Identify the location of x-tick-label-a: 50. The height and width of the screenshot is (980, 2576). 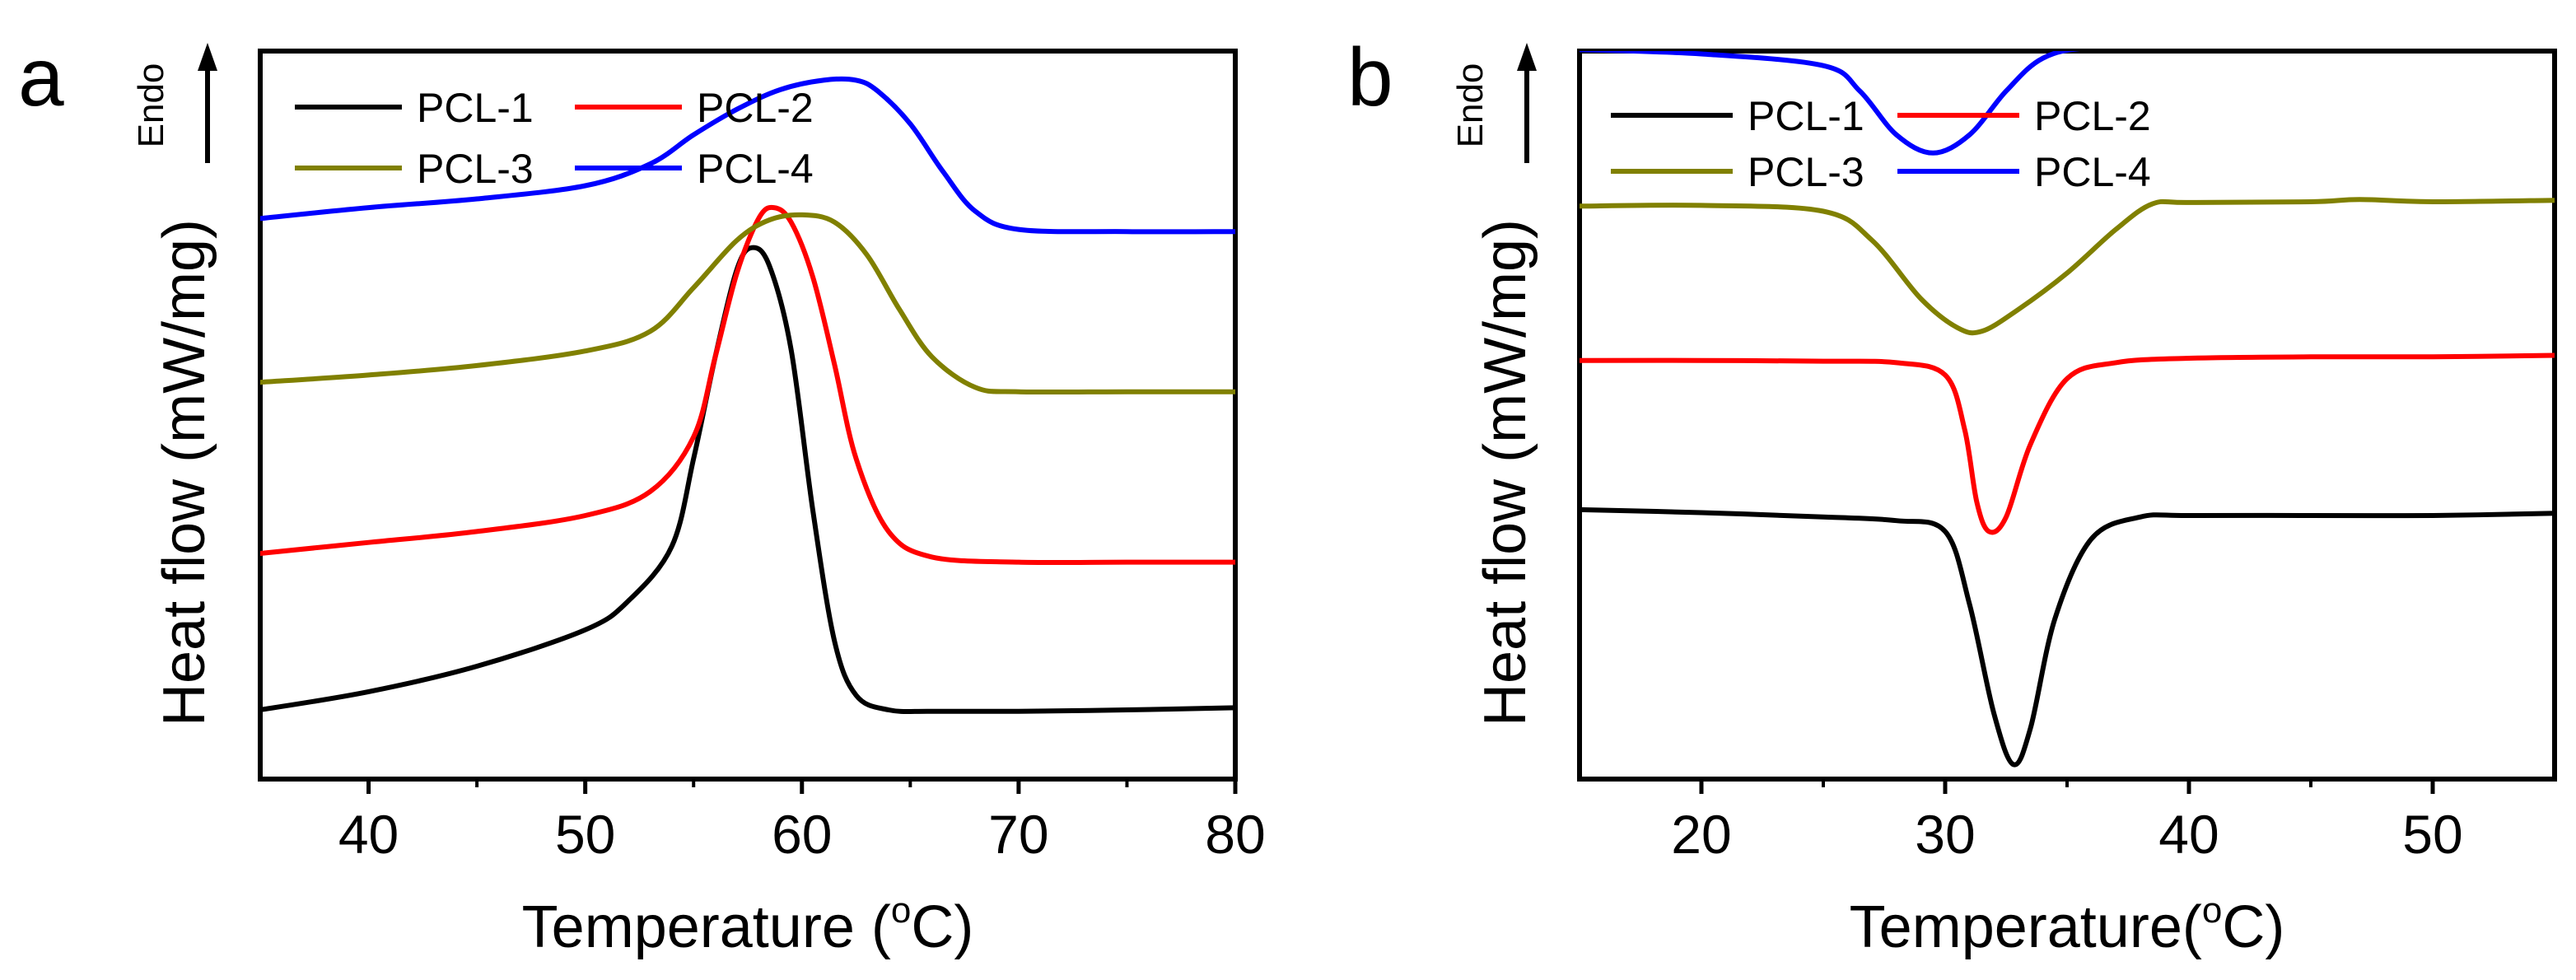
(585, 834).